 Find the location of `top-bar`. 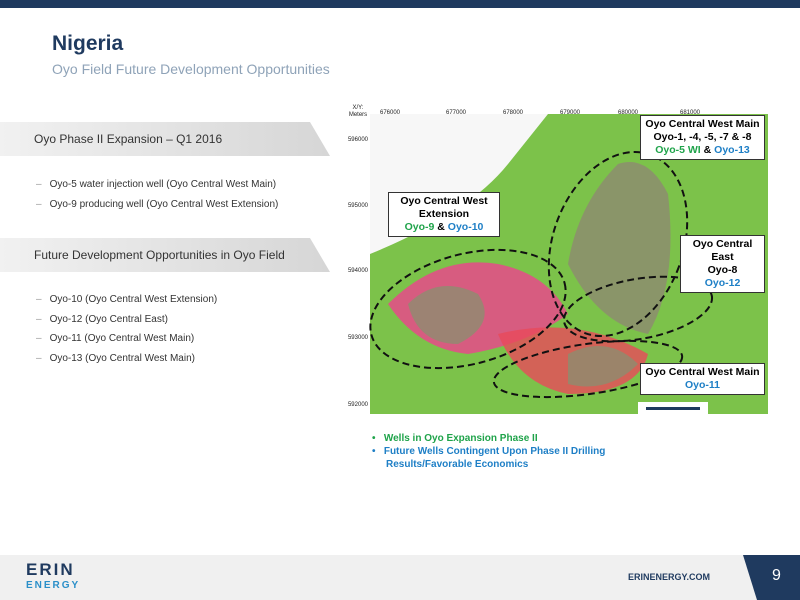

top-bar is located at coordinates (400, 4).